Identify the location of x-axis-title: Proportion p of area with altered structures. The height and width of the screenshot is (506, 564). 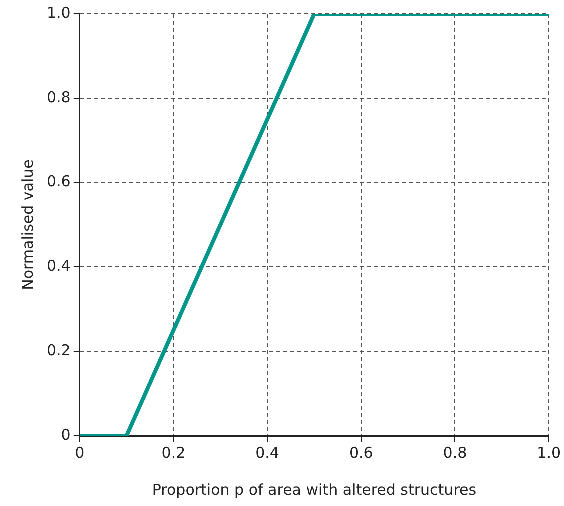
(314, 489).